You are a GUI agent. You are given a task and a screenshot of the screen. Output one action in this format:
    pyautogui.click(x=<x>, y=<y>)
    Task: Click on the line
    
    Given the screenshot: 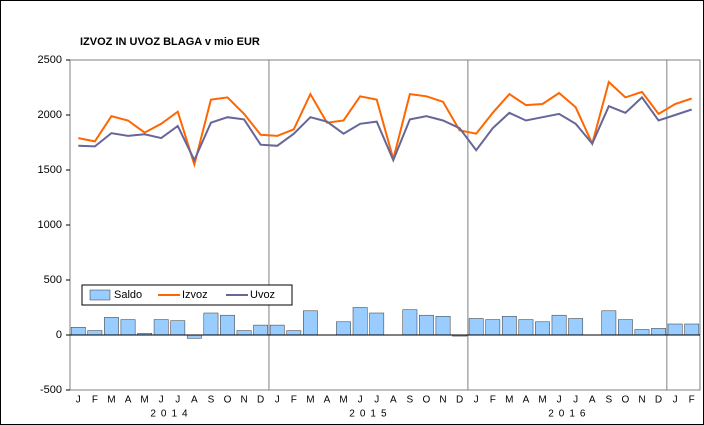 What is the action you would take?
    pyautogui.click(x=385, y=129)
    